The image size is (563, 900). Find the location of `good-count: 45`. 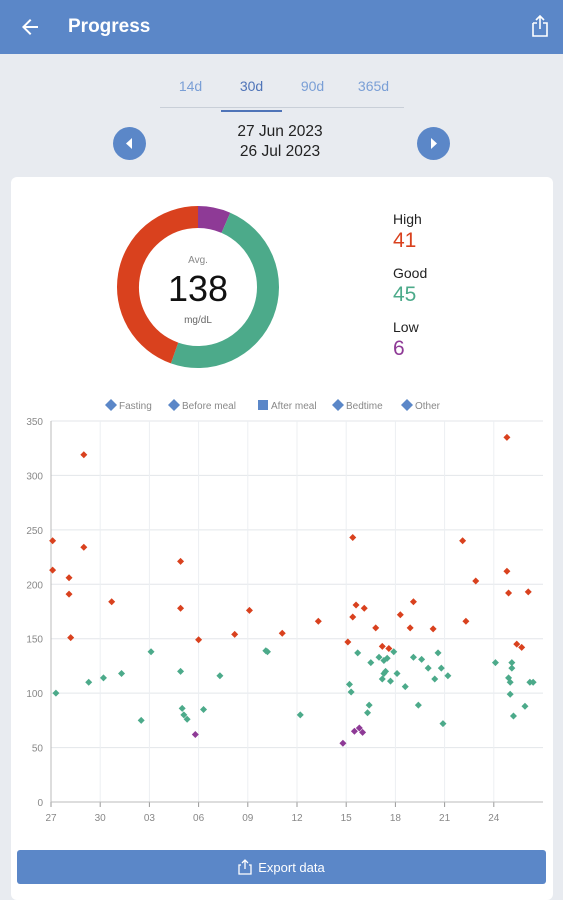

good-count: 45 is located at coordinates (405, 294).